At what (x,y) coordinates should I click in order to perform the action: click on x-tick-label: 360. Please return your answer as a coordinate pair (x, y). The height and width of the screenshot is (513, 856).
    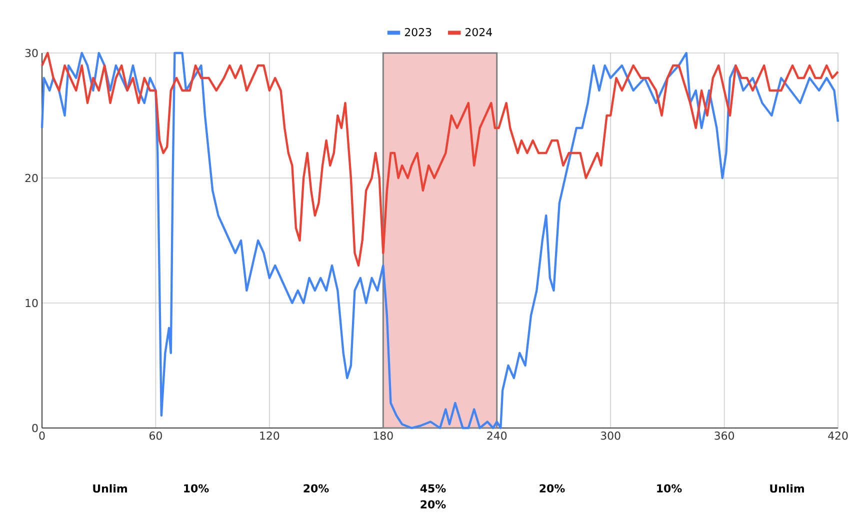
    Looking at the image, I should click on (724, 436).